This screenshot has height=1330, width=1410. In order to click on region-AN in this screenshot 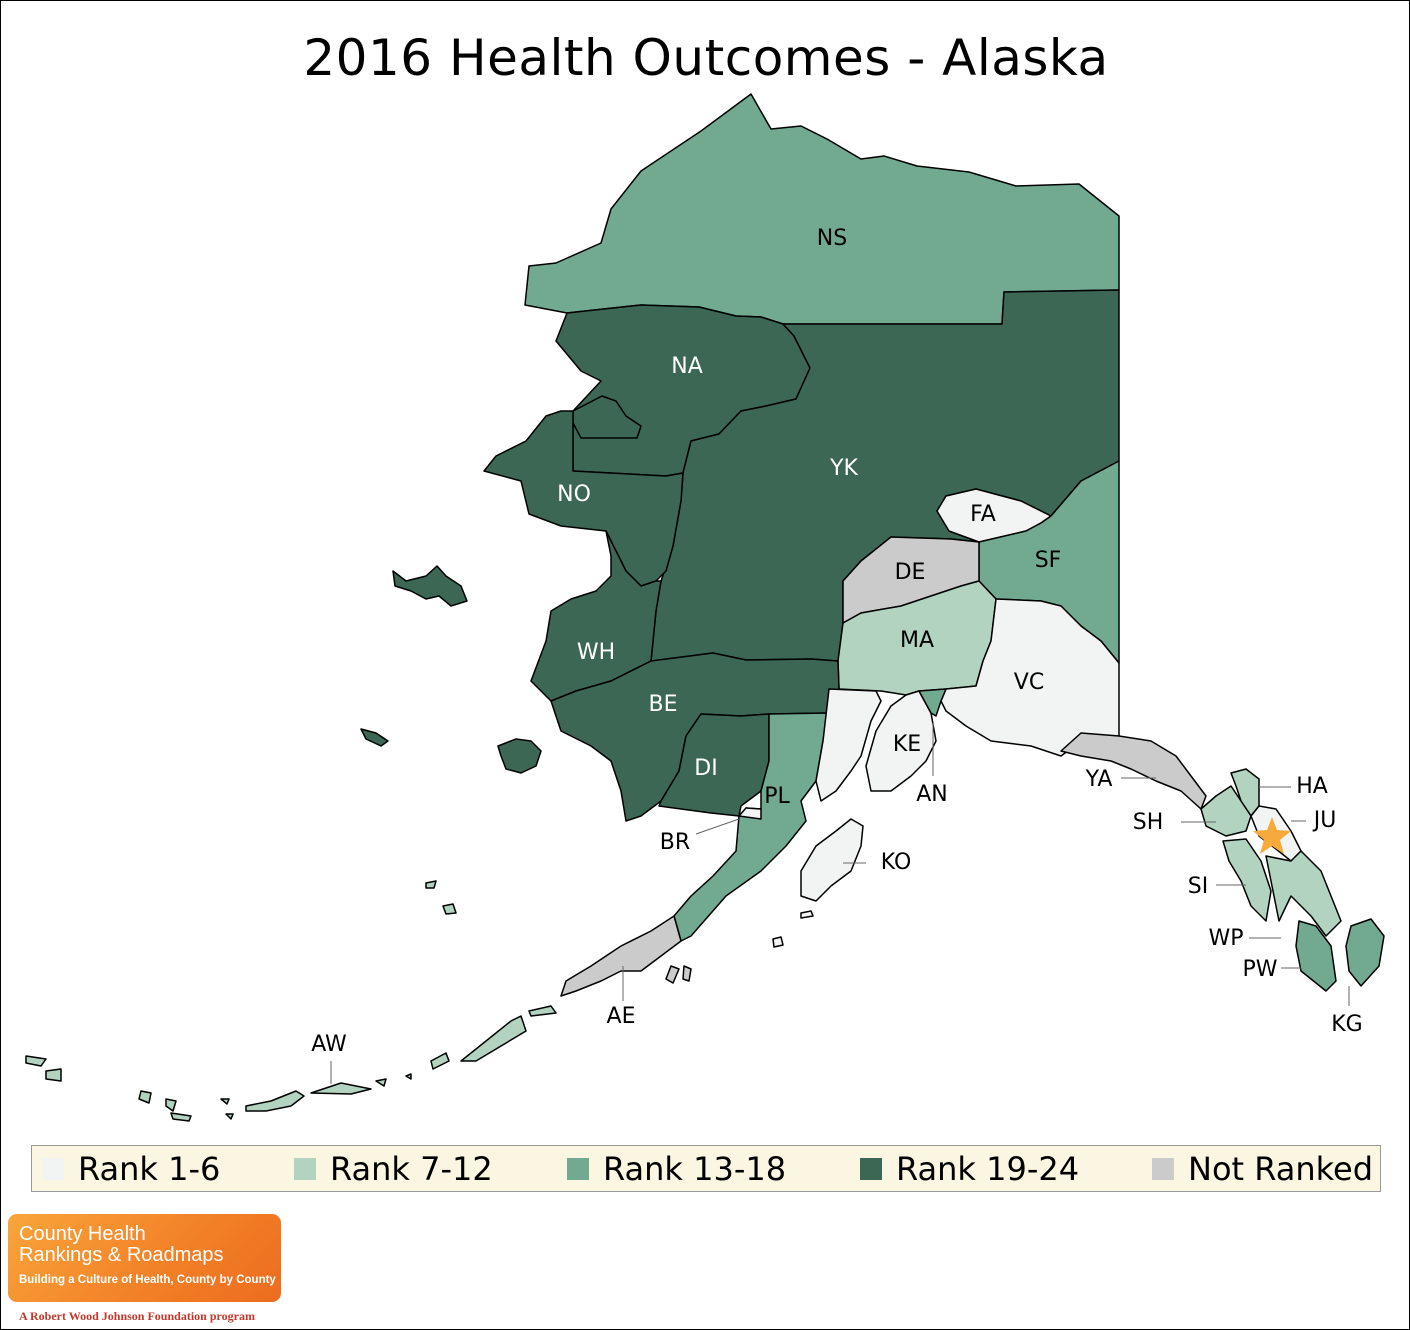, I will do `click(932, 702)`.